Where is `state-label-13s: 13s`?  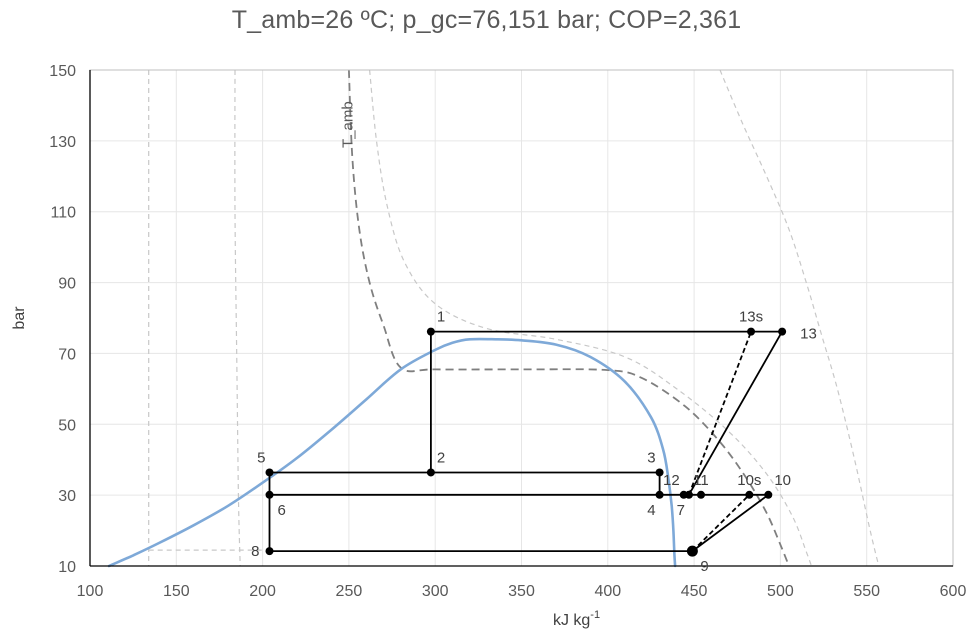
state-label-13s: 13s is located at coordinates (751, 317).